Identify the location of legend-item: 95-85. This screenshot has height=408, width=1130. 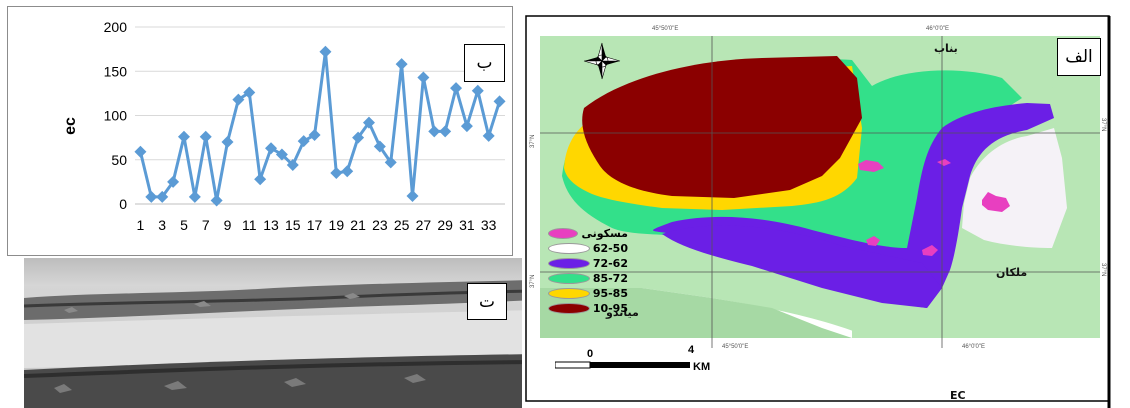
(588, 293).